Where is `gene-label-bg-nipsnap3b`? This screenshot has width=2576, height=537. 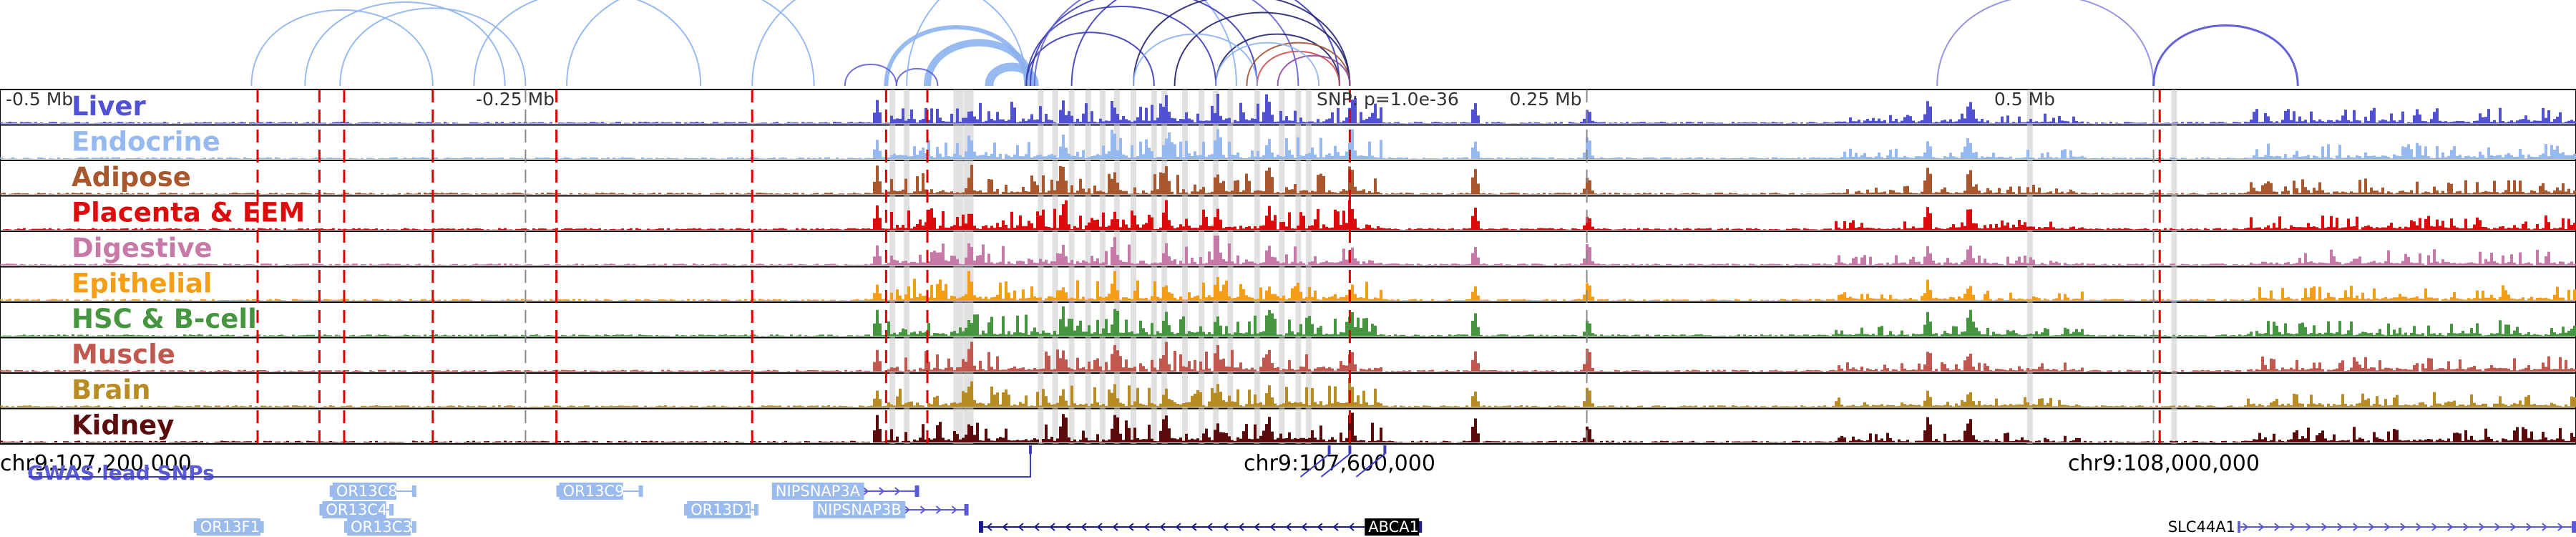
gene-label-bg-nipsnap3b is located at coordinates (859, 509).